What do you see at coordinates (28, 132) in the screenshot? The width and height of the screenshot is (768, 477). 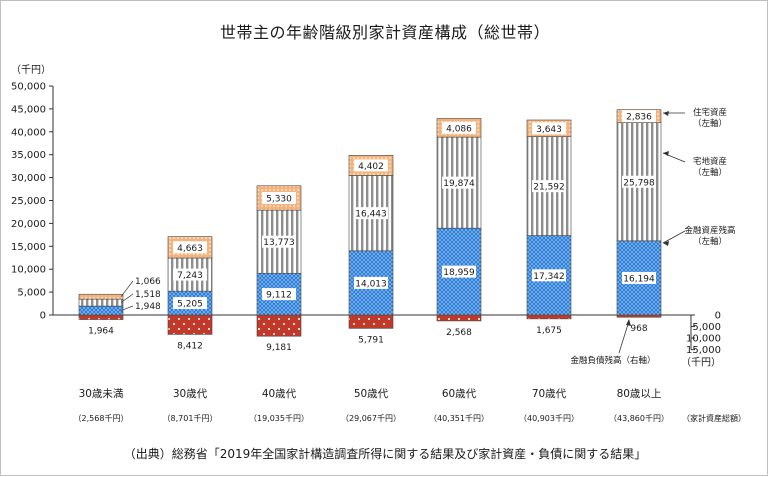 I see `left-tick-label: 40,000` at bounding box center [28, 132].